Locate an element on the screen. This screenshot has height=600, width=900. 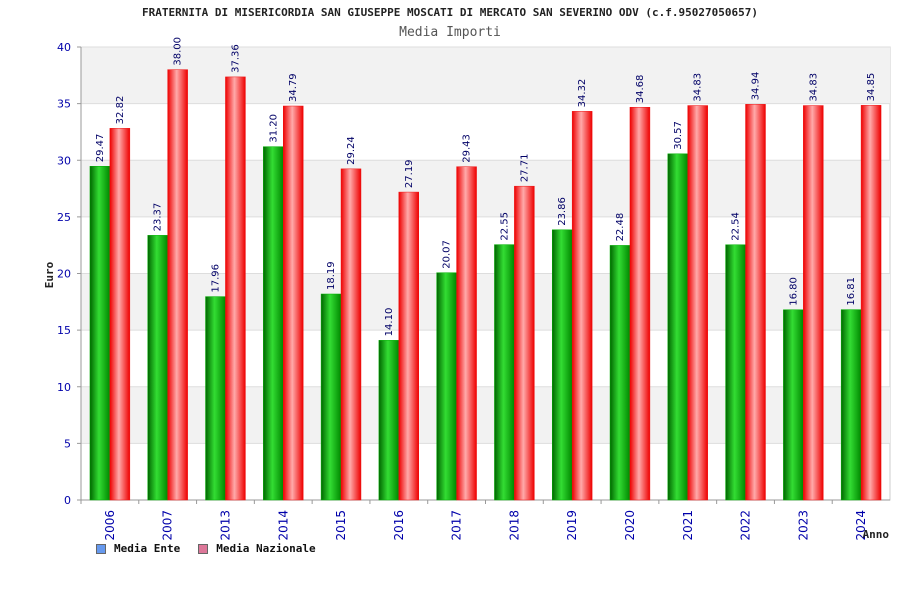
x-axis-label: Anno is located at coordinates (876, 534).